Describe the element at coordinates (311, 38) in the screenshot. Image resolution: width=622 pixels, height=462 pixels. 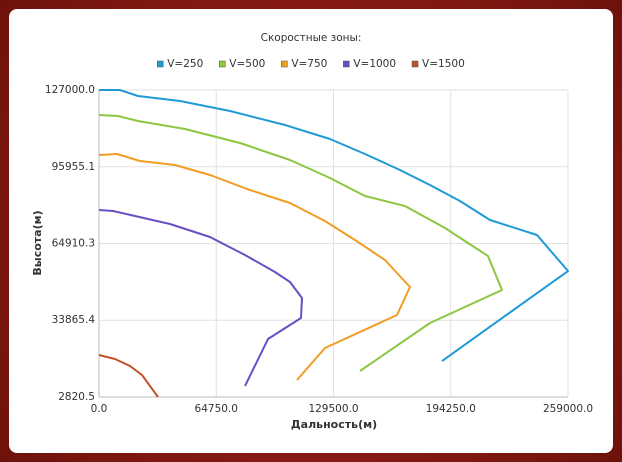
I see `chart-title: Скоростные зоны:` at that location.